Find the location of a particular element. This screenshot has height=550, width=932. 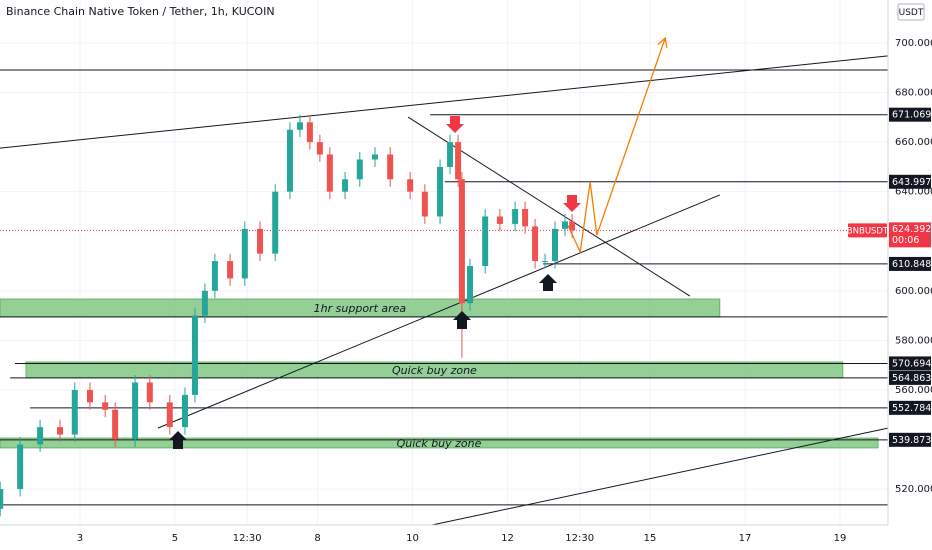

symbol-label: BNBUSDT is located at coordinates (868, 231).